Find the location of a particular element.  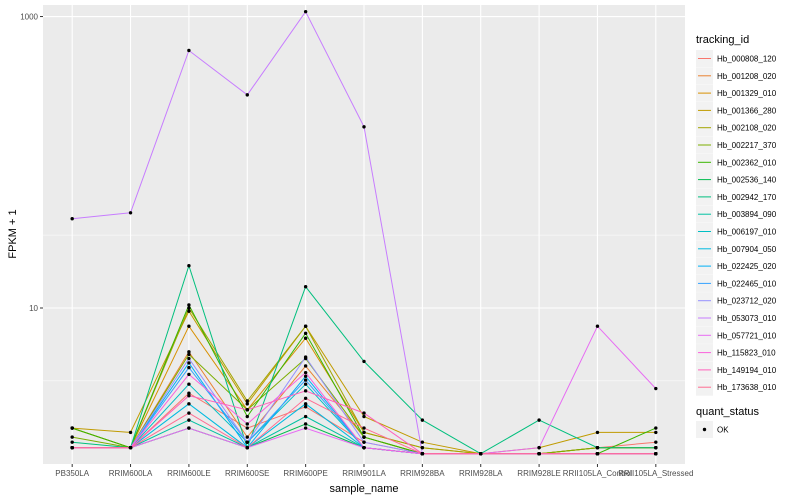

legend-label: Hb_053073_010 is located at coordinates (747, 318).